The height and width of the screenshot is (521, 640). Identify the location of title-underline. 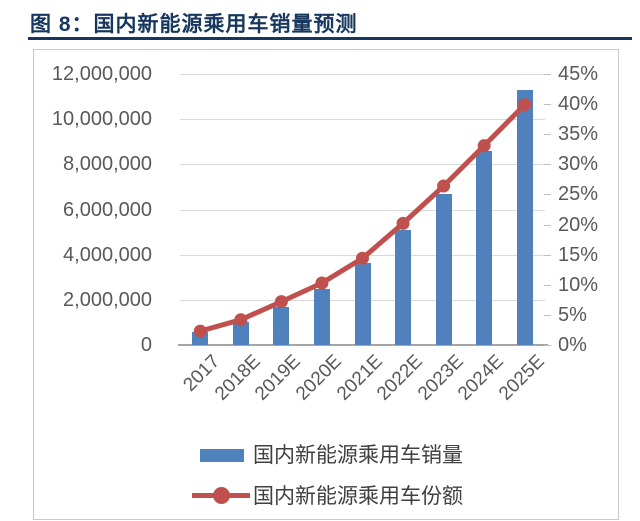
(330, 38).